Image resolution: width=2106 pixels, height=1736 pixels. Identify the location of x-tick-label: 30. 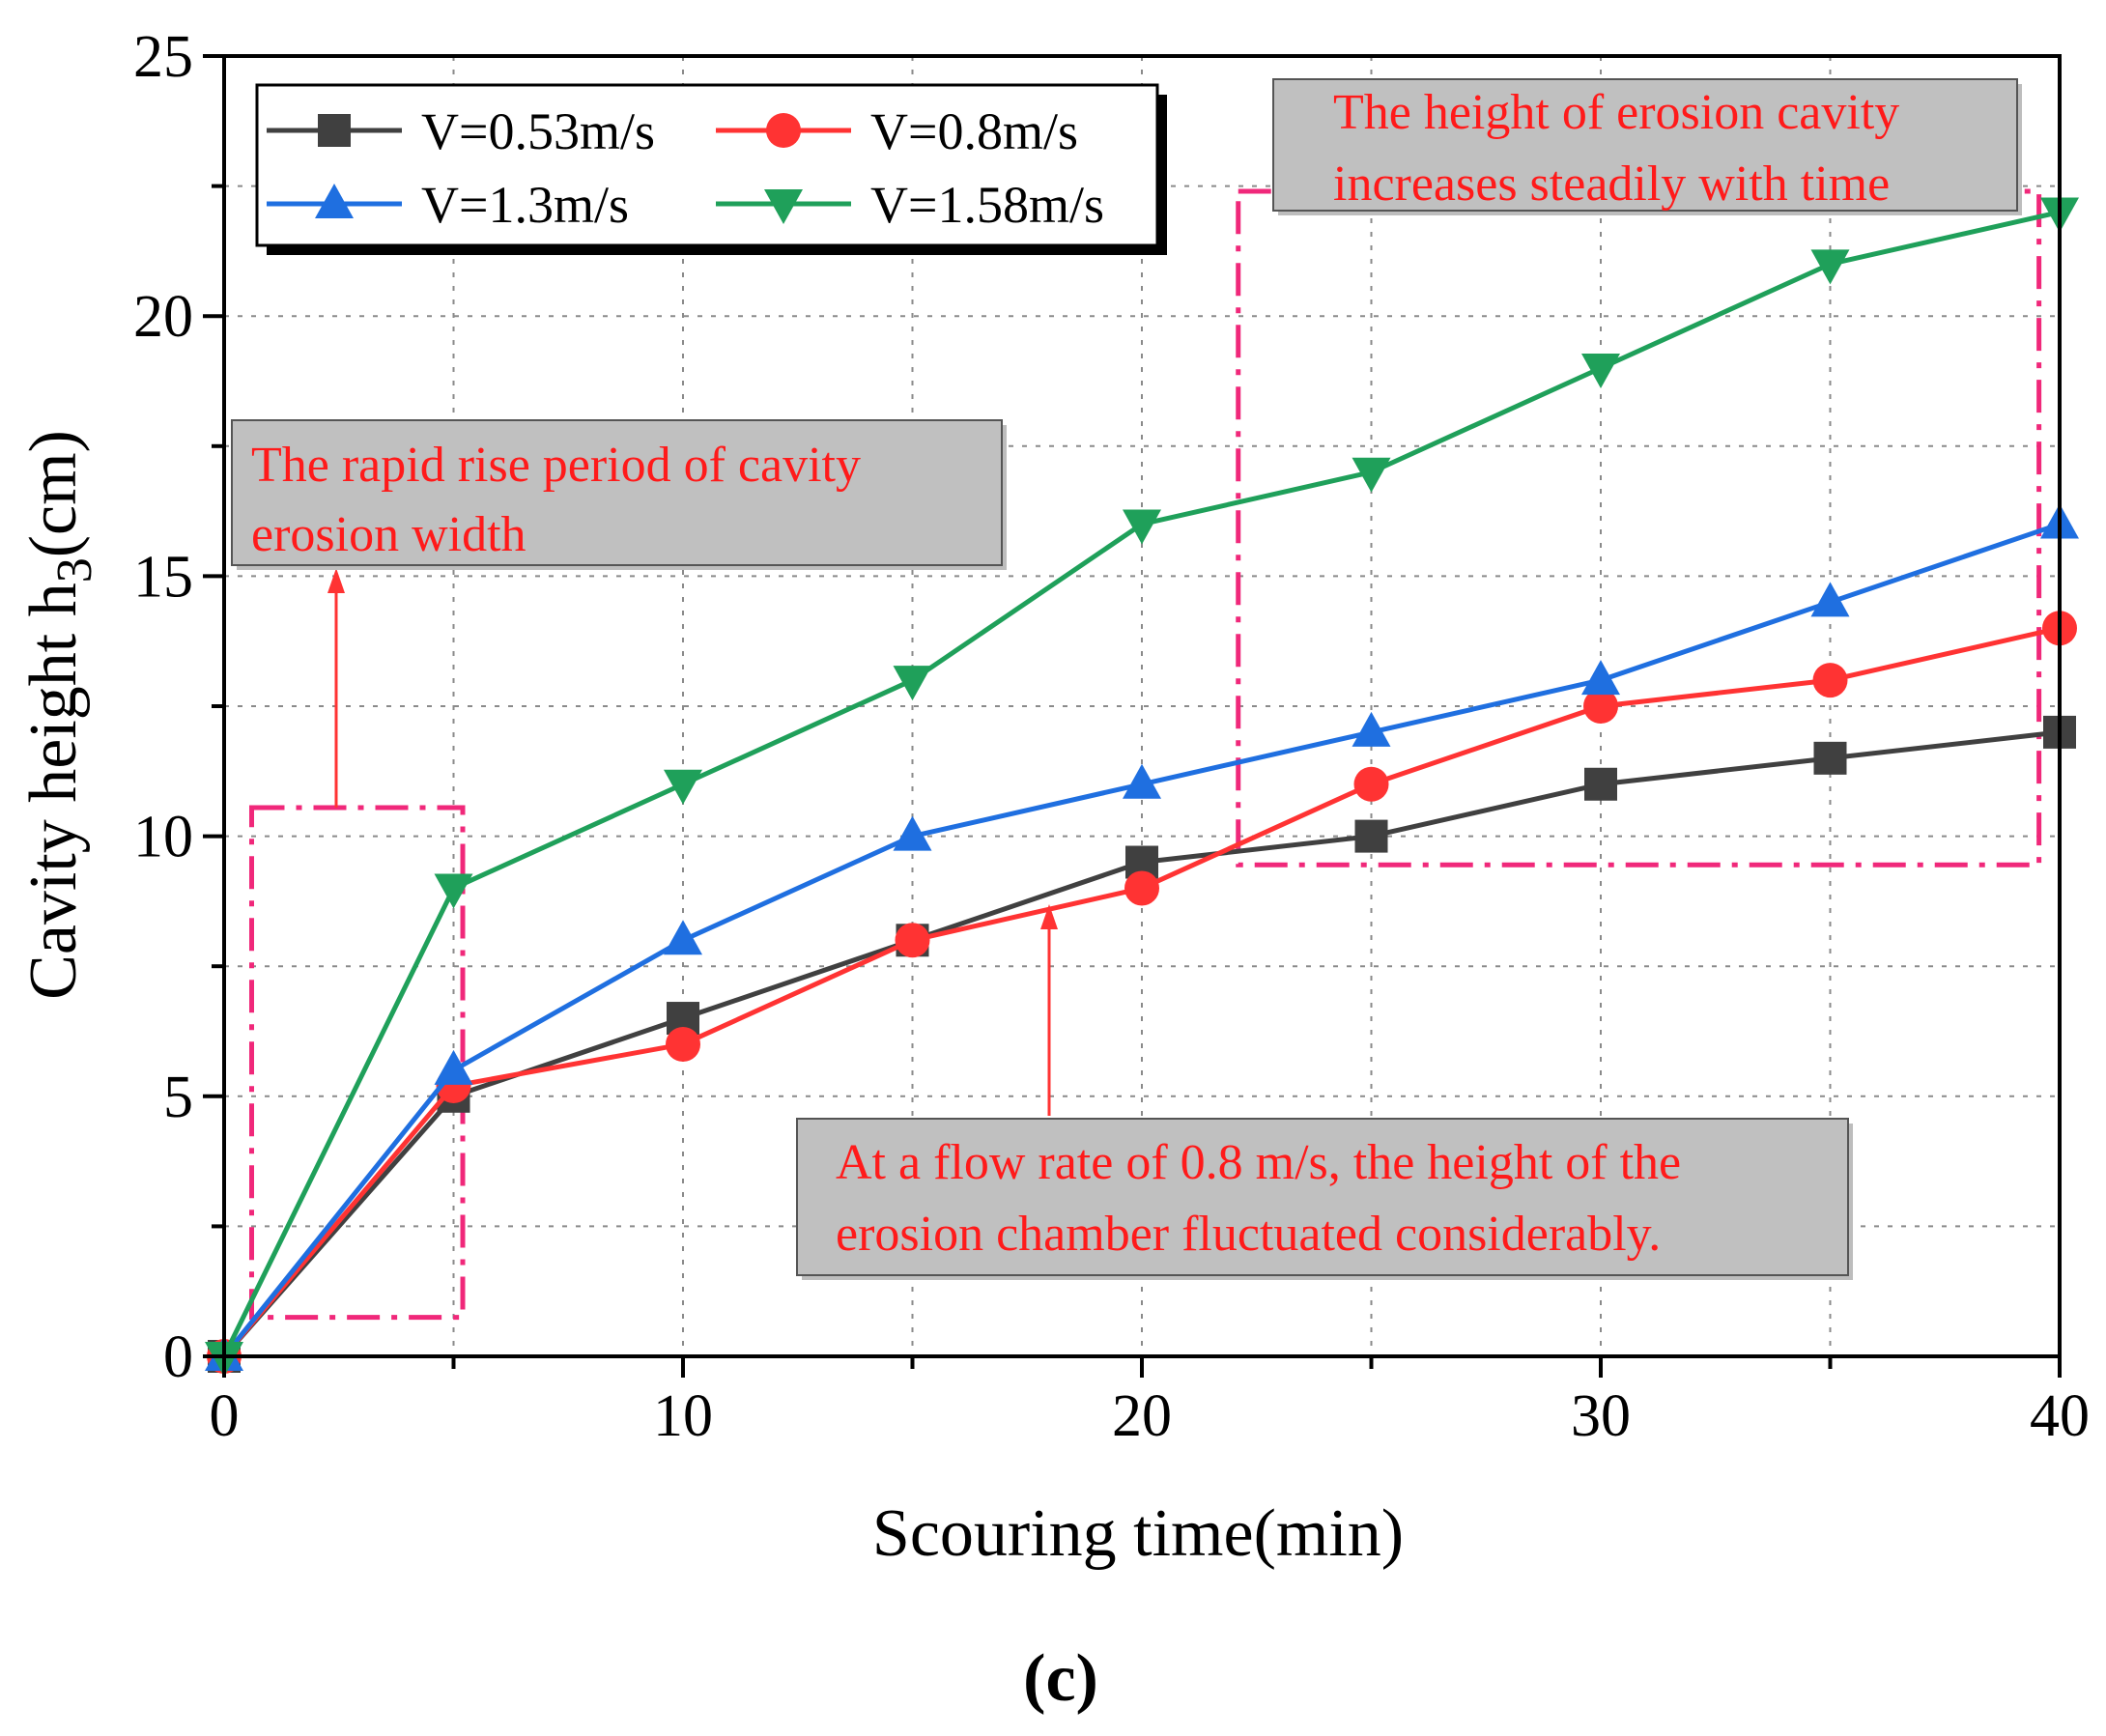
(1601, 1416).